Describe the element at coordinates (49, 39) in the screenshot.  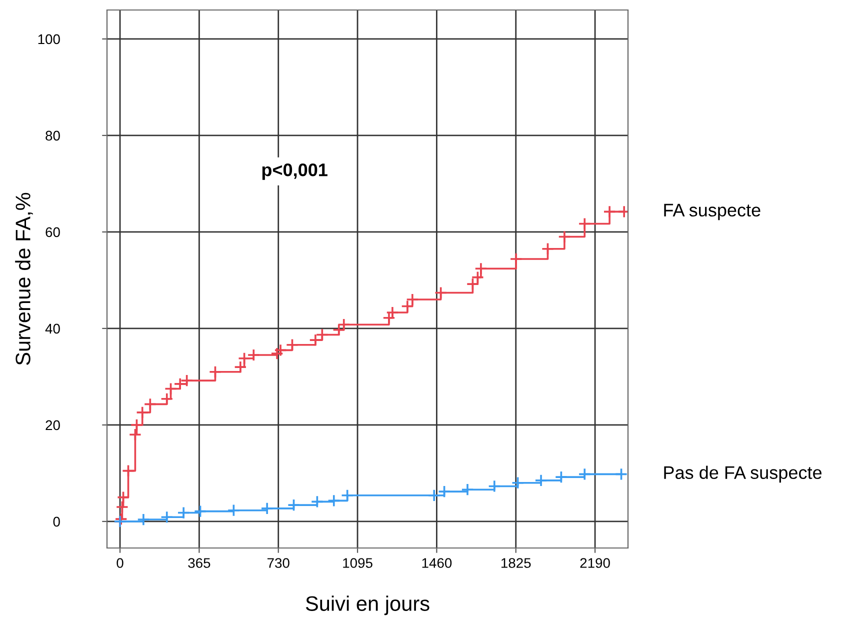
I see `y-tick-label: 100` at that location.